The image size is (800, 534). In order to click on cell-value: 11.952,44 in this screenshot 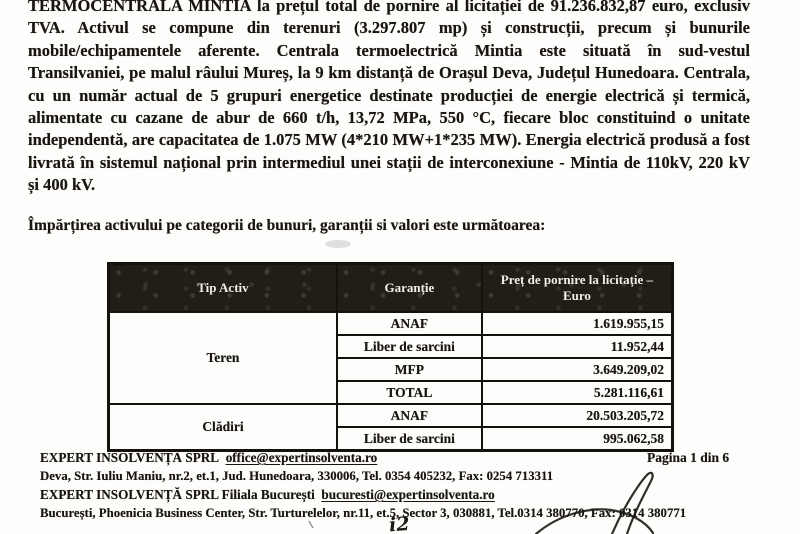, I will do `click(577, 346)`.